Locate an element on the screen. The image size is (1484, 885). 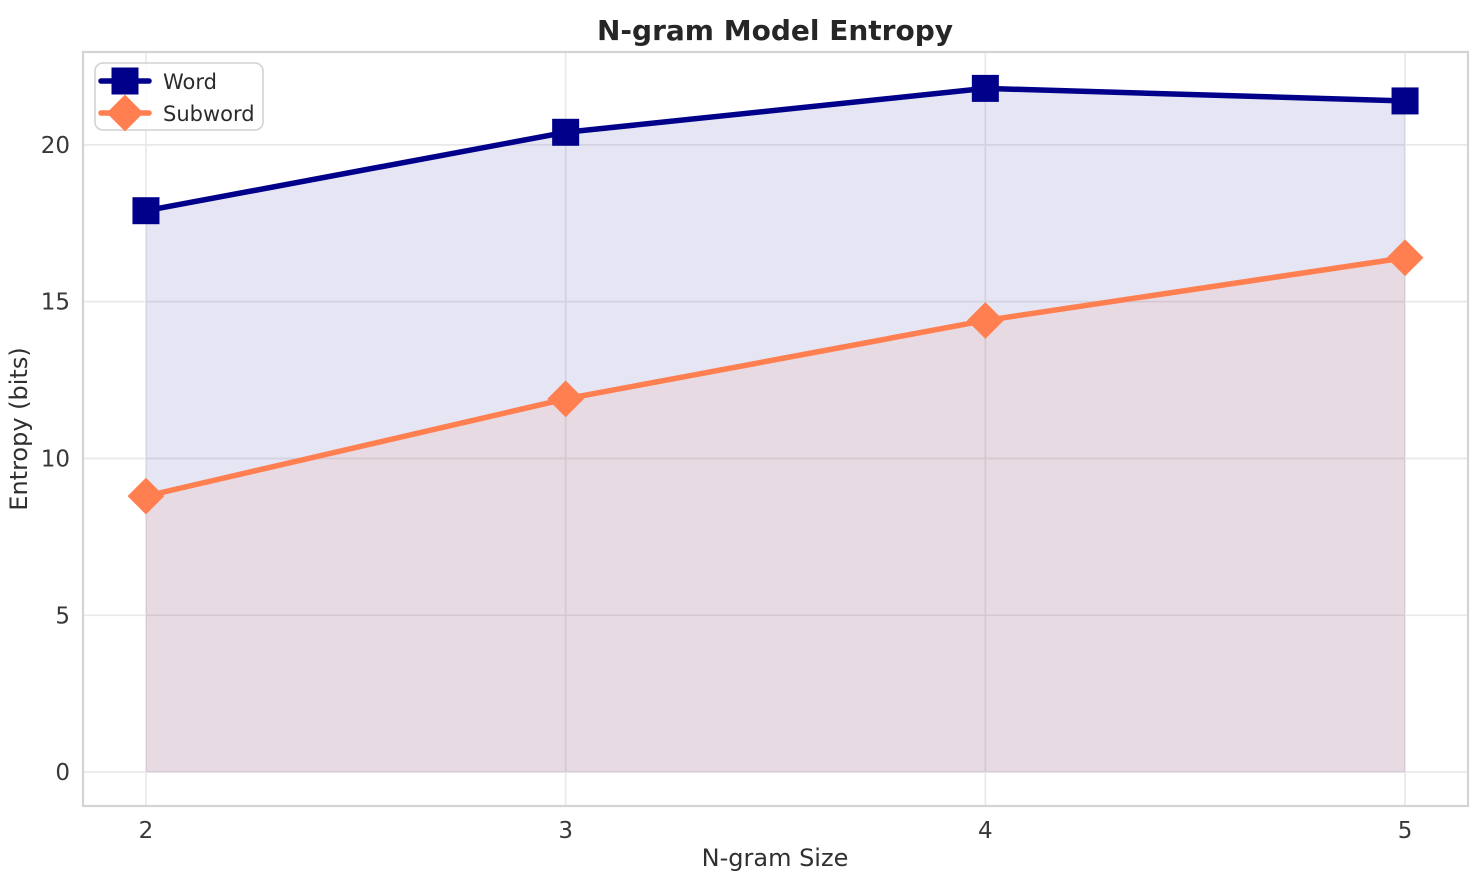
x-tick-label: 2 is located at coordinates (146, 831).